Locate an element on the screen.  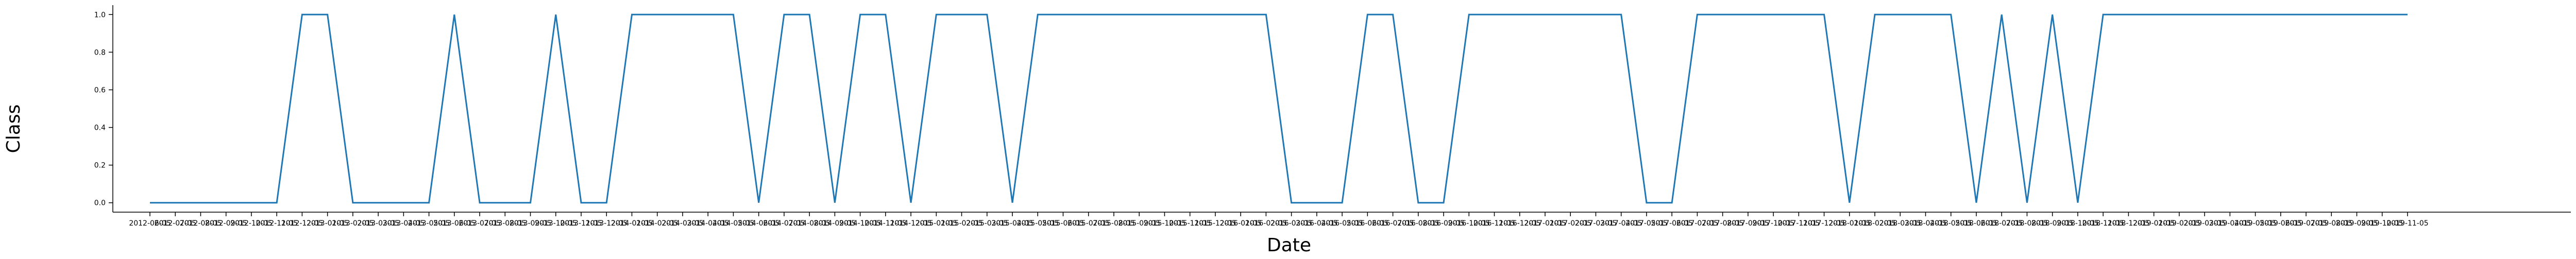
x-tick-label: 2019-03-05 is located at coordinates (2204, 223).